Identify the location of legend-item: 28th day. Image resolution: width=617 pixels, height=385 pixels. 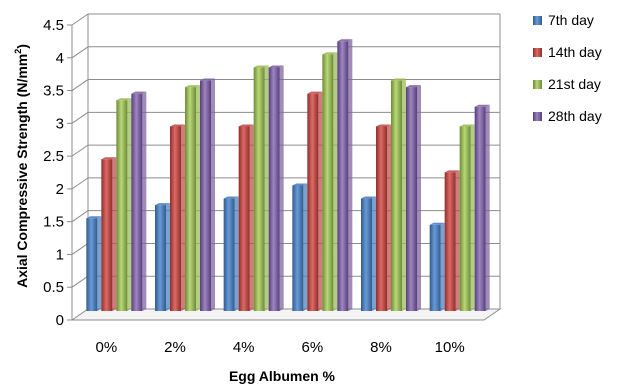
(567, 116).